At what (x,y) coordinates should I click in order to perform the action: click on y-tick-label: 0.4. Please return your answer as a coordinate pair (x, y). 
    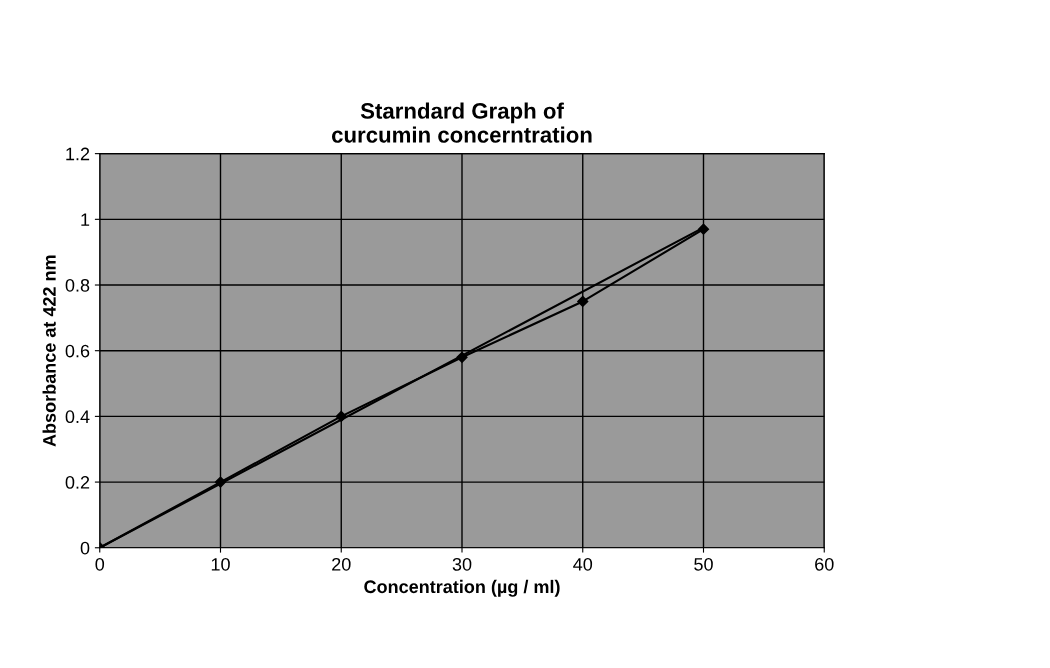
    Looking at the image, I should click on (77, 417).